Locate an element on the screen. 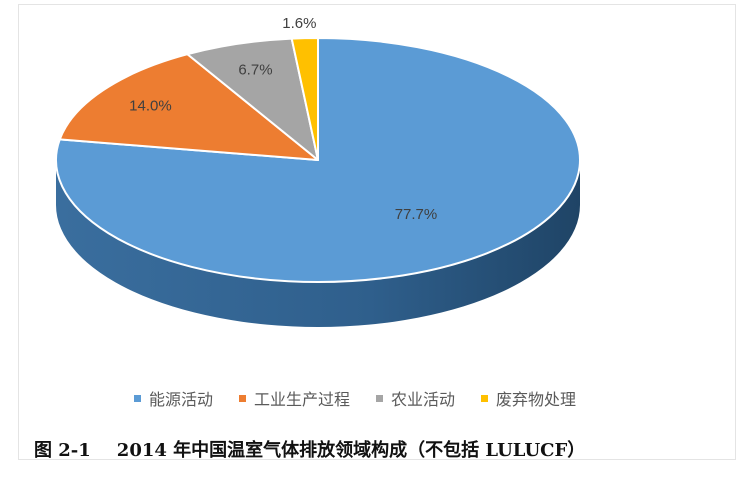 The height and width of the screenshot is (500, 750). legend-item: 农业活动 is located at coordinates (415, 398).